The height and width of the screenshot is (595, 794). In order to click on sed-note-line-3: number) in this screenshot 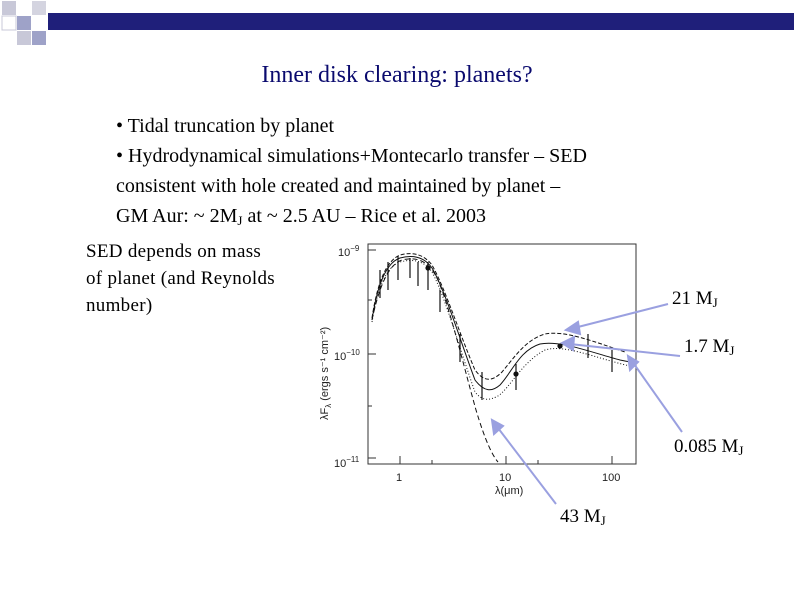, I will do `click(119, 305)`.